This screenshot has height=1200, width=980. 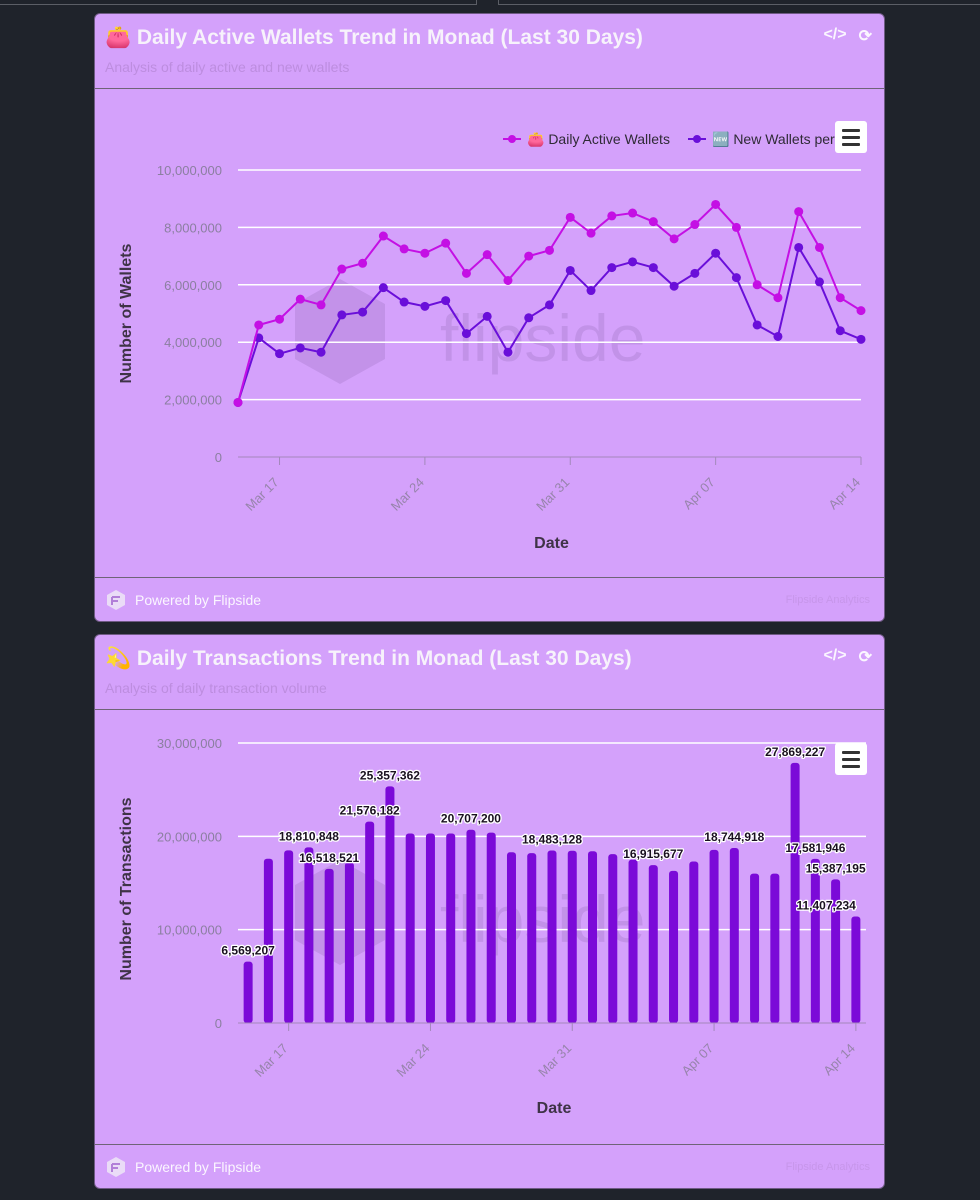 I want to click on y-tick-label: 6,000,000, so click(x=193, y=285).